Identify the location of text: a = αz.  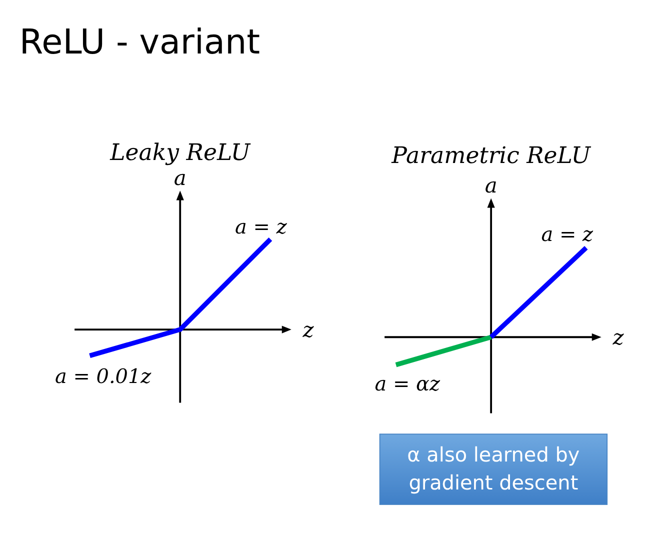
(407, 383).